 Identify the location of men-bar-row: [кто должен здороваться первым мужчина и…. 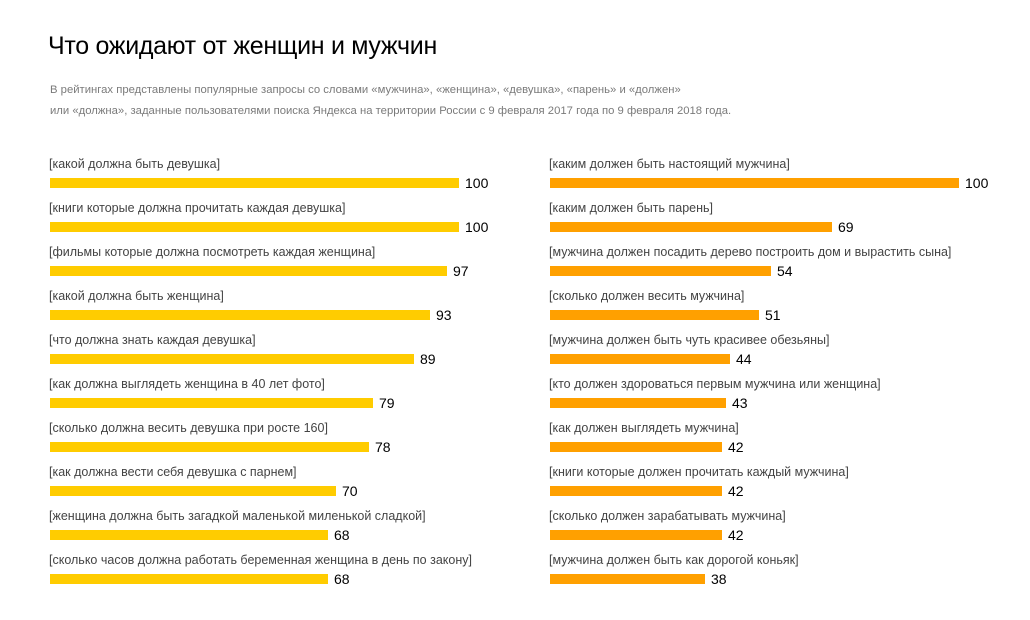
(784, 398).